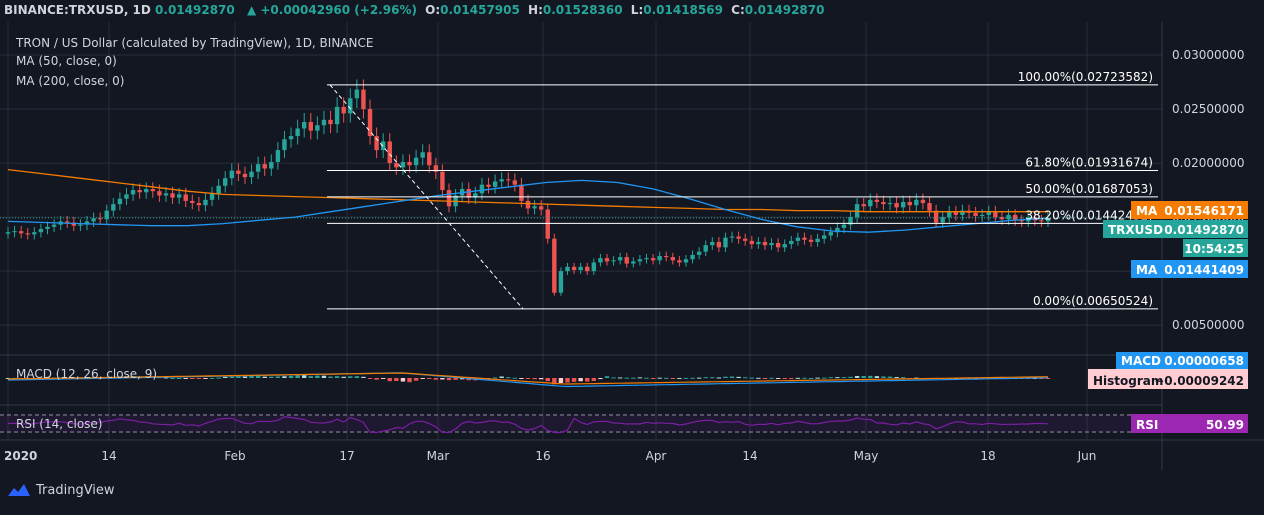 The width and height of the screenshot is (1264, 515). Describe the element at coordinates (1175, 229) in the screenshot. I see `price-badge: TRXUSD 0.01492870` at that location.